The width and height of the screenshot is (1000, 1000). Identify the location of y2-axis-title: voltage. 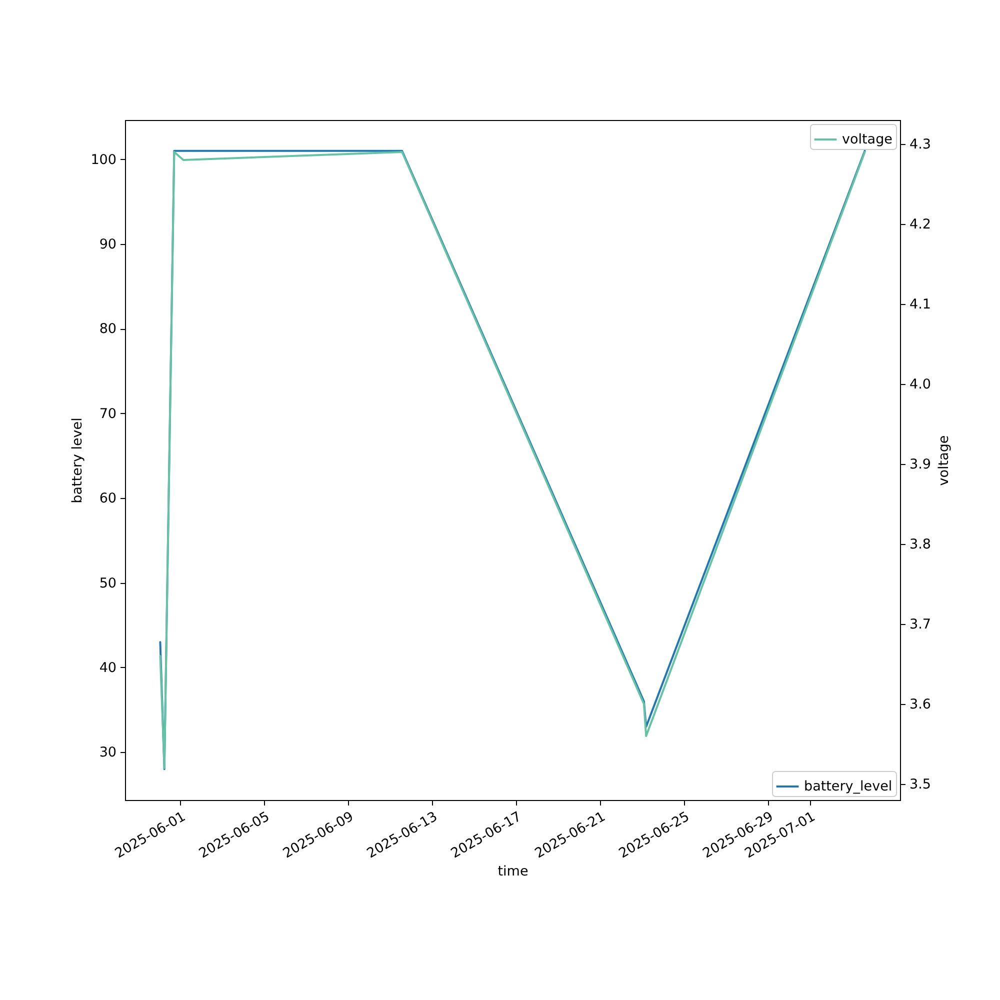
(944, 460).